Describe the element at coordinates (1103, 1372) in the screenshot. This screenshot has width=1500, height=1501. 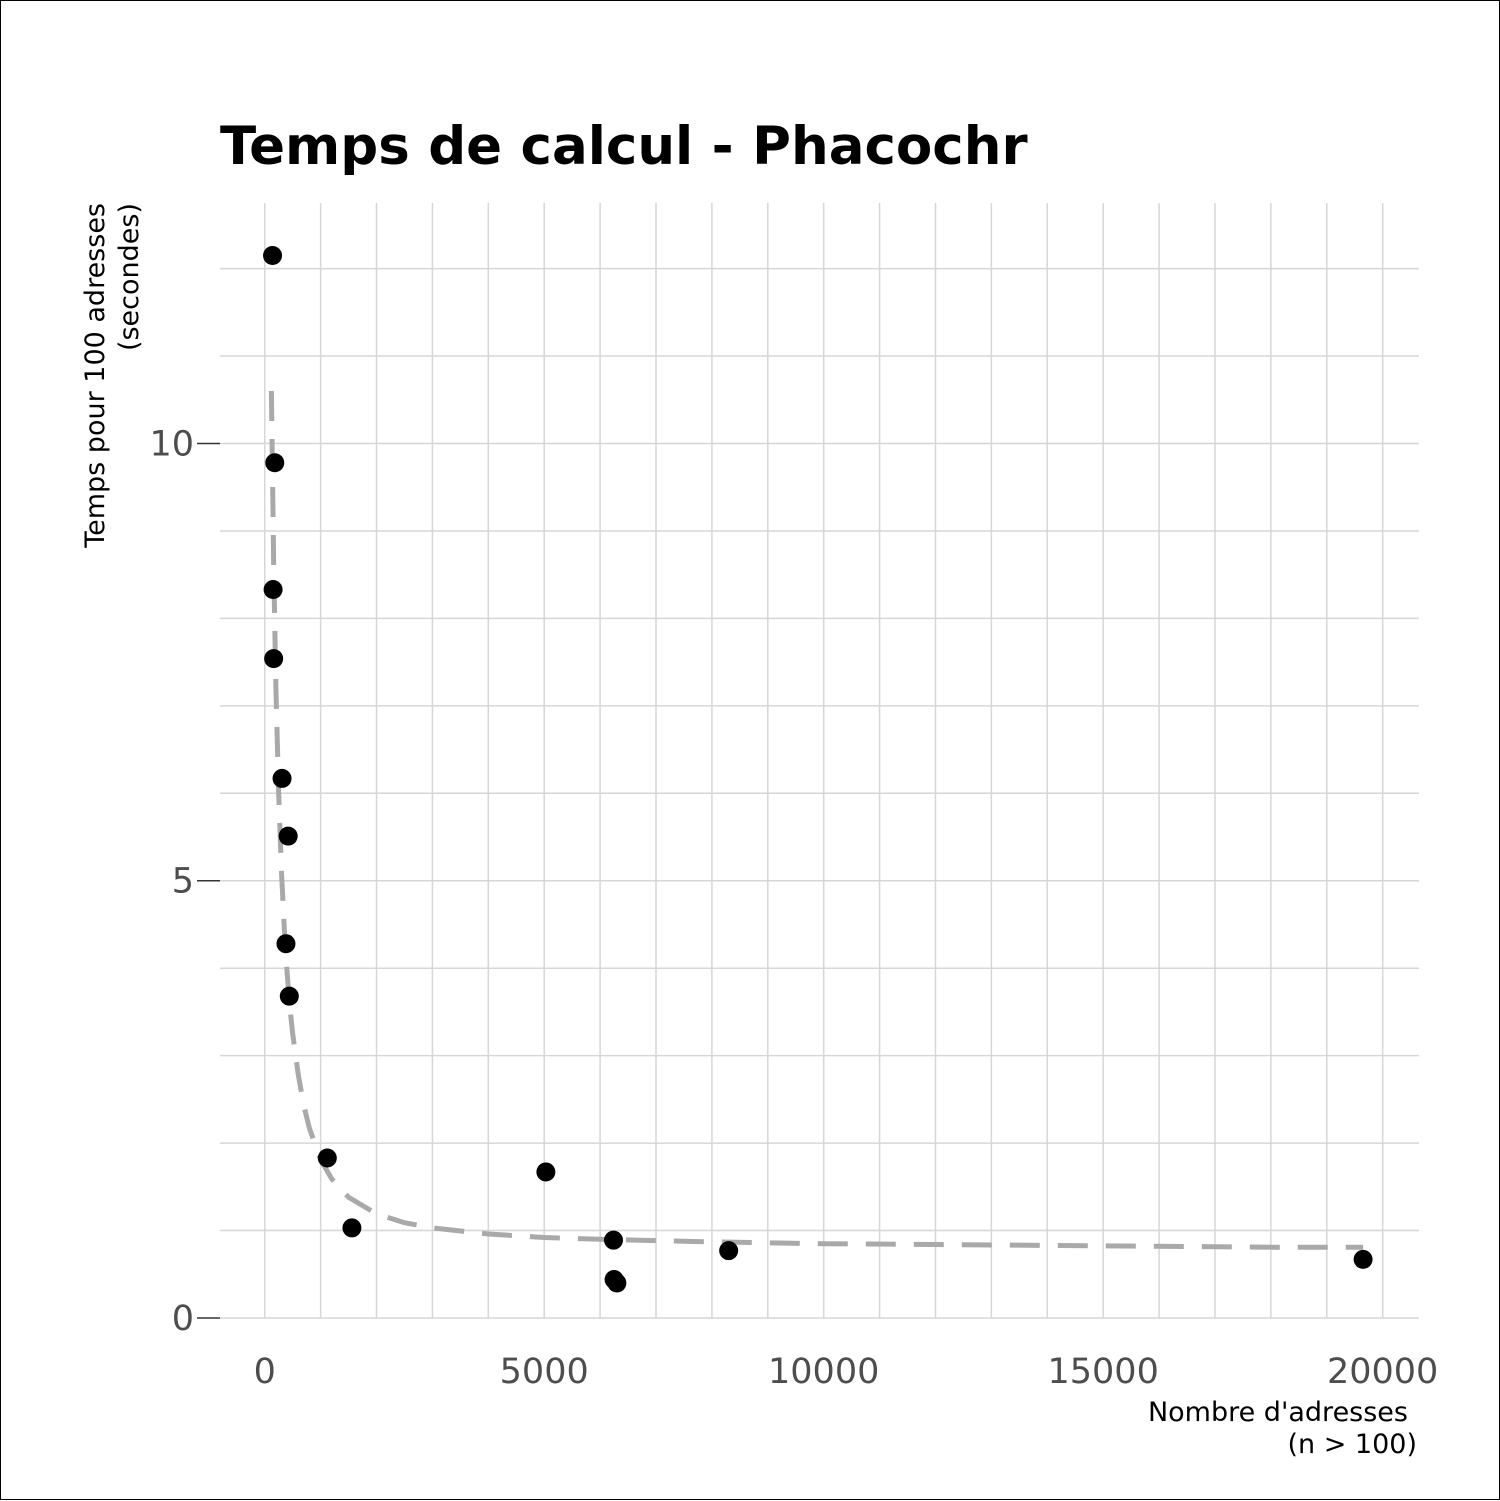
I see `x-tick-label: 15000` at that location.